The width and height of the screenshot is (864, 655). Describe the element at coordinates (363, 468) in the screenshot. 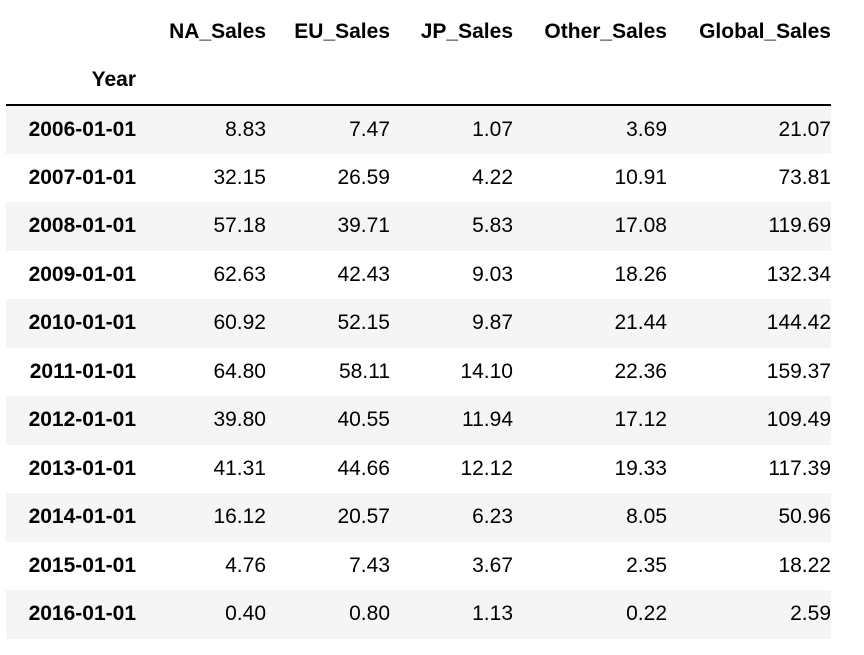

I see `table-cell: 44.66` at that location.